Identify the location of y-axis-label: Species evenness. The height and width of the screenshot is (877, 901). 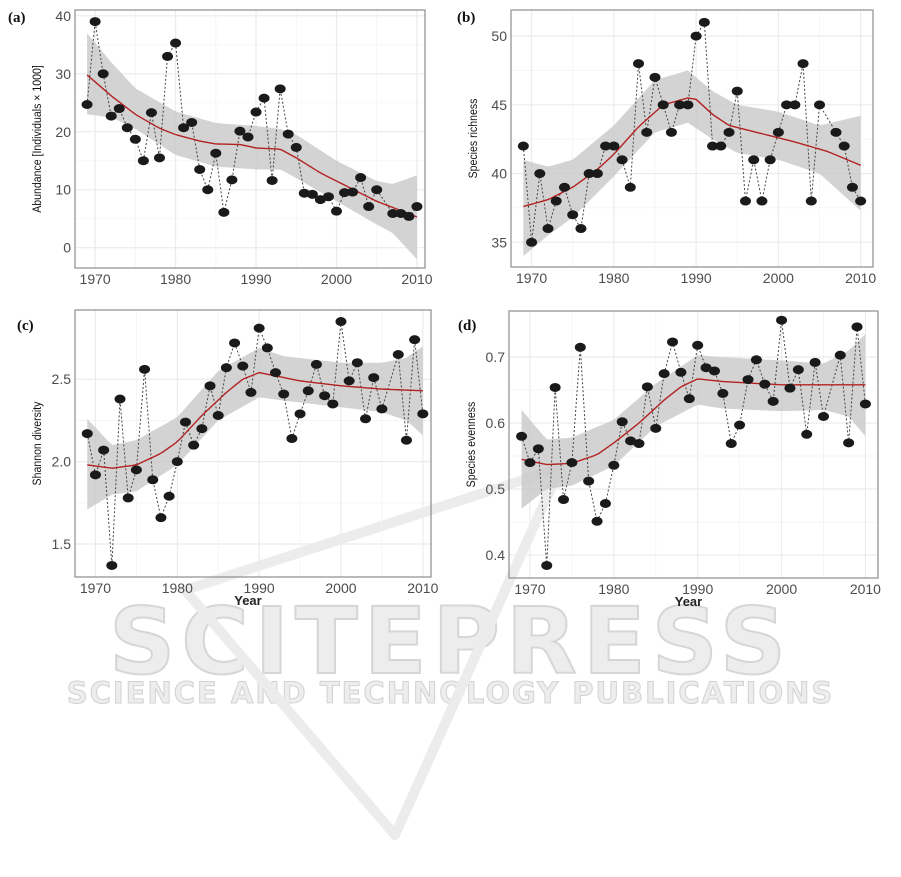
(471, 444).